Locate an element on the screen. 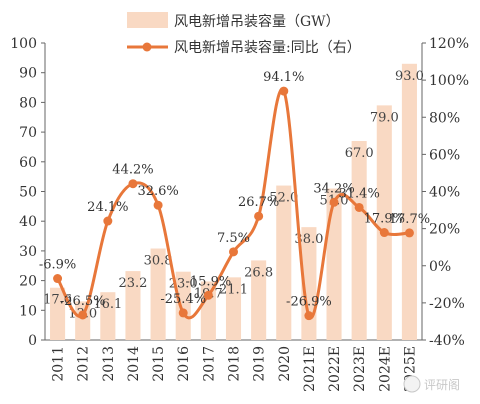  bar-value-label: 93.0 is located at coordinates (409, 76).